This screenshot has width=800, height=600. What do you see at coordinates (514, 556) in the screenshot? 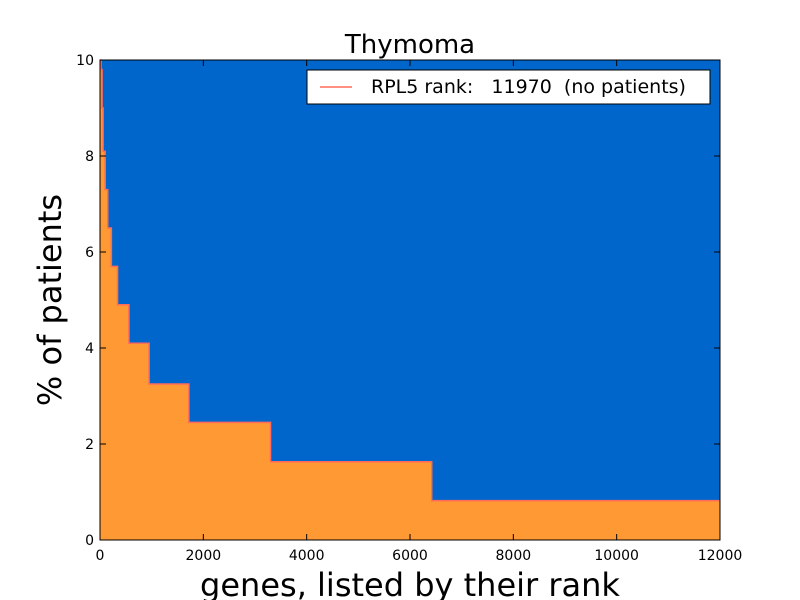
I see `x-tick-label: 8000` at bounding box center [514, 556].